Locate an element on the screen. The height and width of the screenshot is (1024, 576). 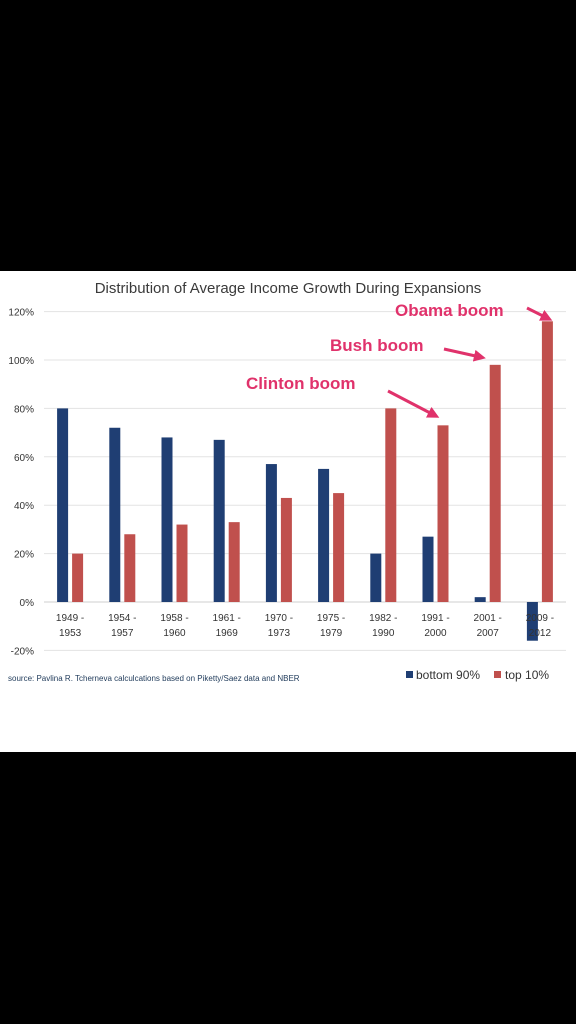
x-tick-label: 1979 is located at coordinates (331, 633).